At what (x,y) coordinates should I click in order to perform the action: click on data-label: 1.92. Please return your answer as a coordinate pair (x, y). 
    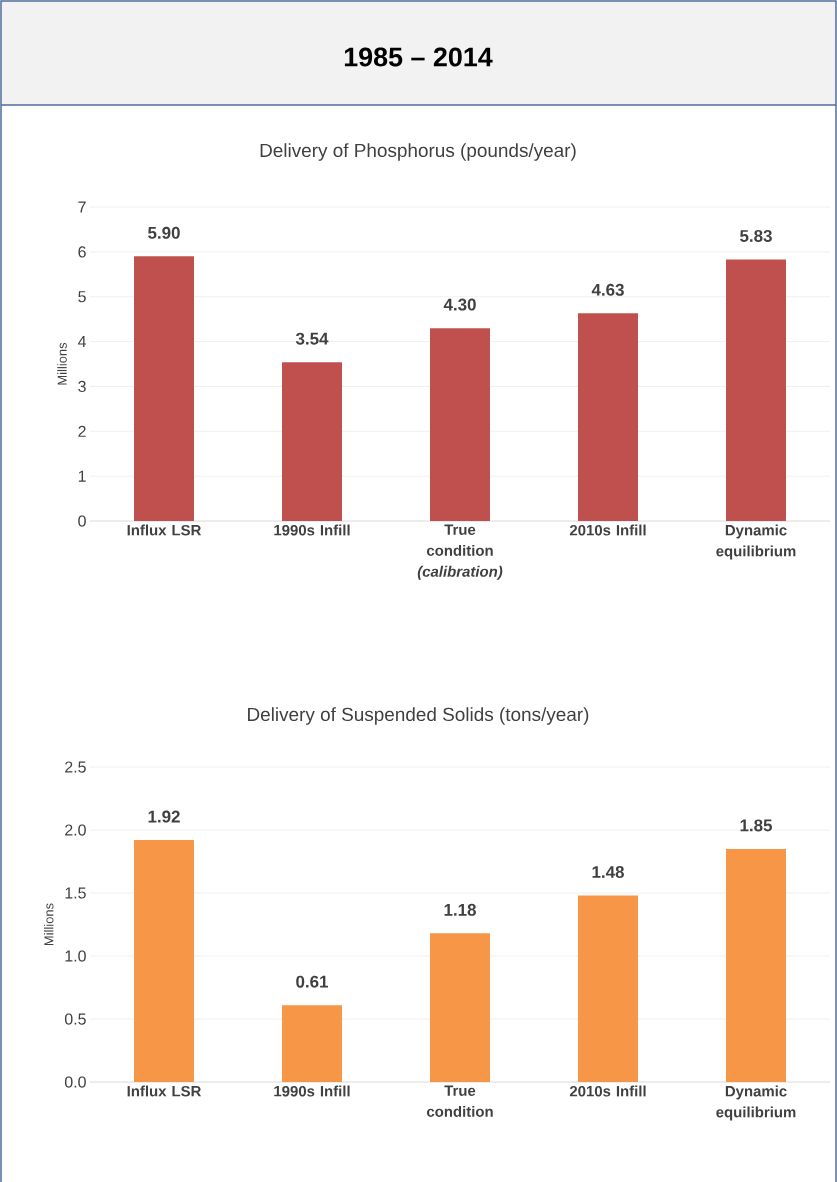
    Looking at the image, I should click on (164, 816).